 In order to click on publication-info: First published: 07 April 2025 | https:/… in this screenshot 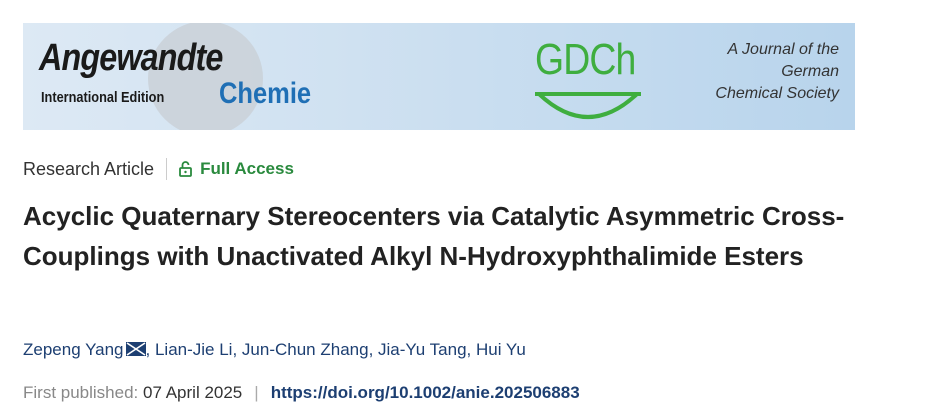, I will do `click(301, 393)`.